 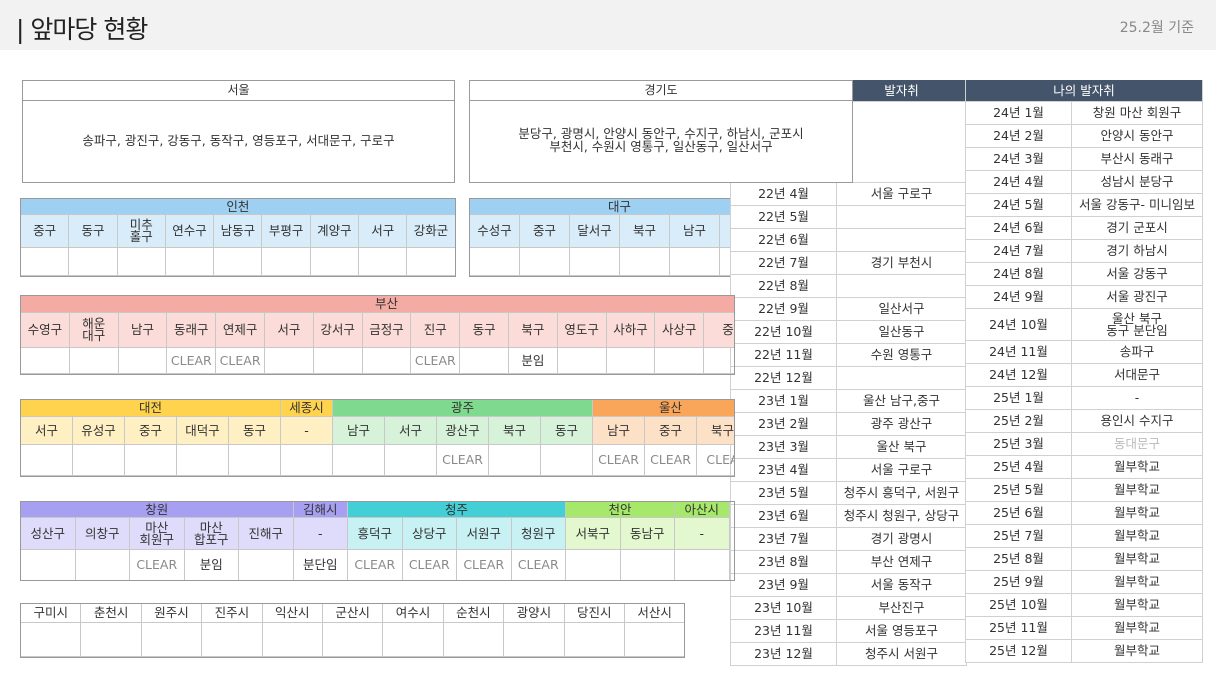 I want to click on history-month-cell: 23년 9월, so click(x=784, y=585).